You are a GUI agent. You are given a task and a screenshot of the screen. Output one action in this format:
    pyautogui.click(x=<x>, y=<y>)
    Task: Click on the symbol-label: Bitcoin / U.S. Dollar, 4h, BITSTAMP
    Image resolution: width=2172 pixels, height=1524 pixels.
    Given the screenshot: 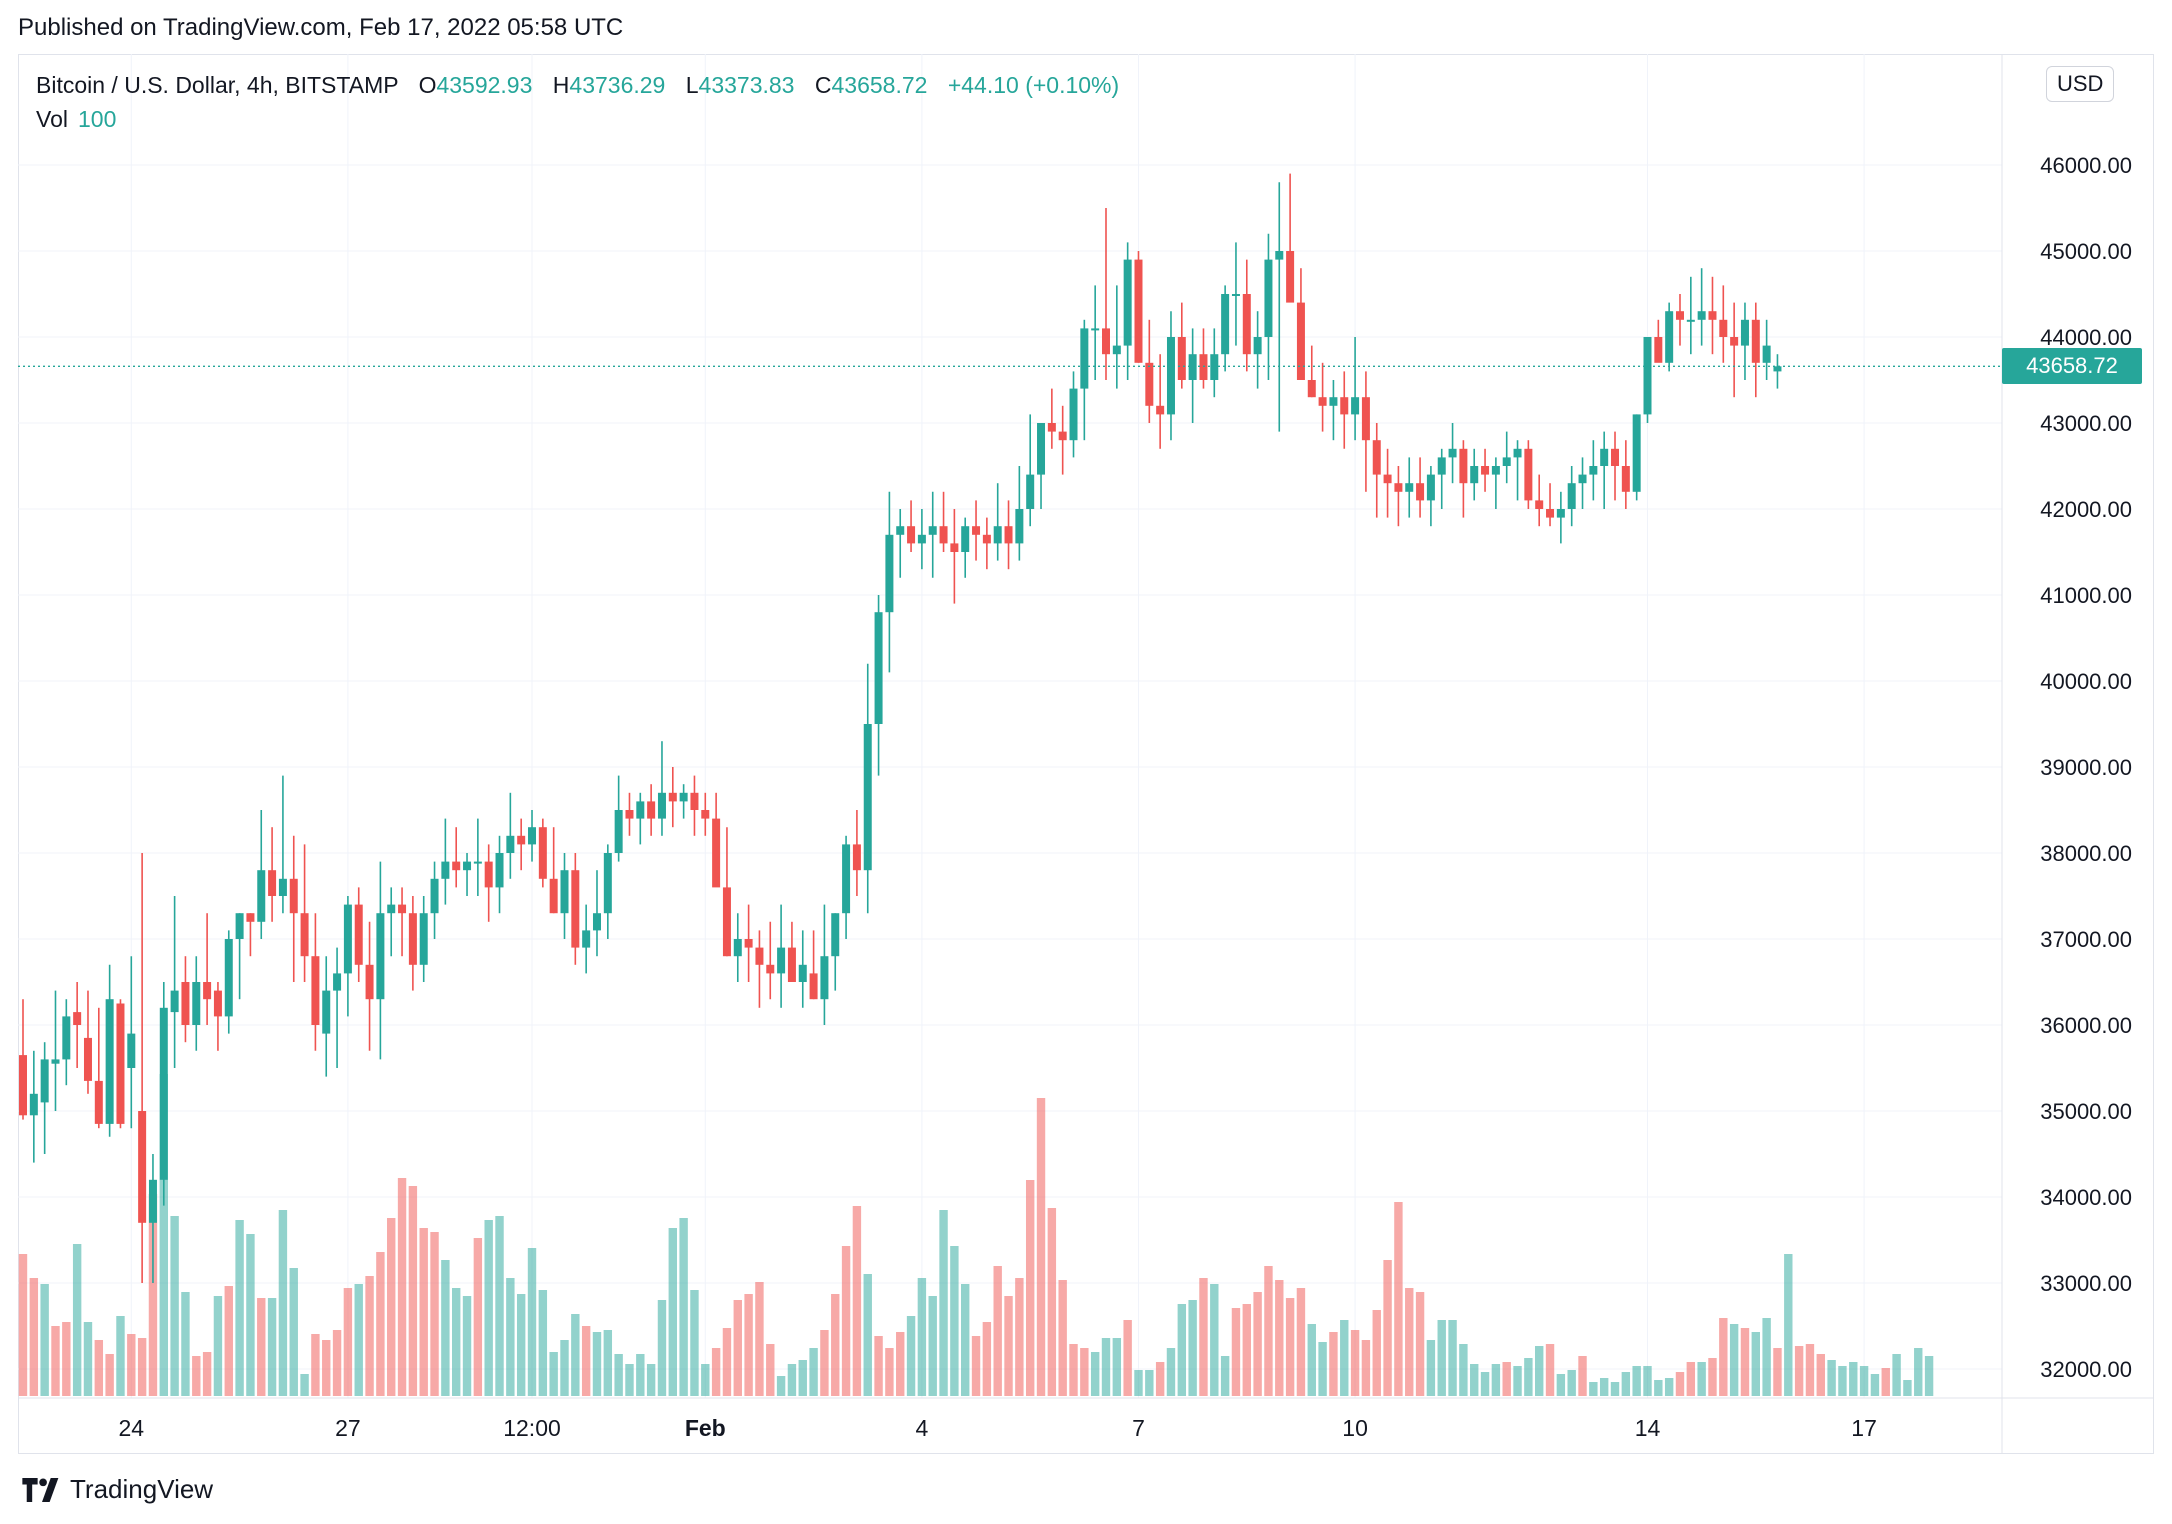 What is the action you would take?
    pyautogui.click(x=217, y=85)
    